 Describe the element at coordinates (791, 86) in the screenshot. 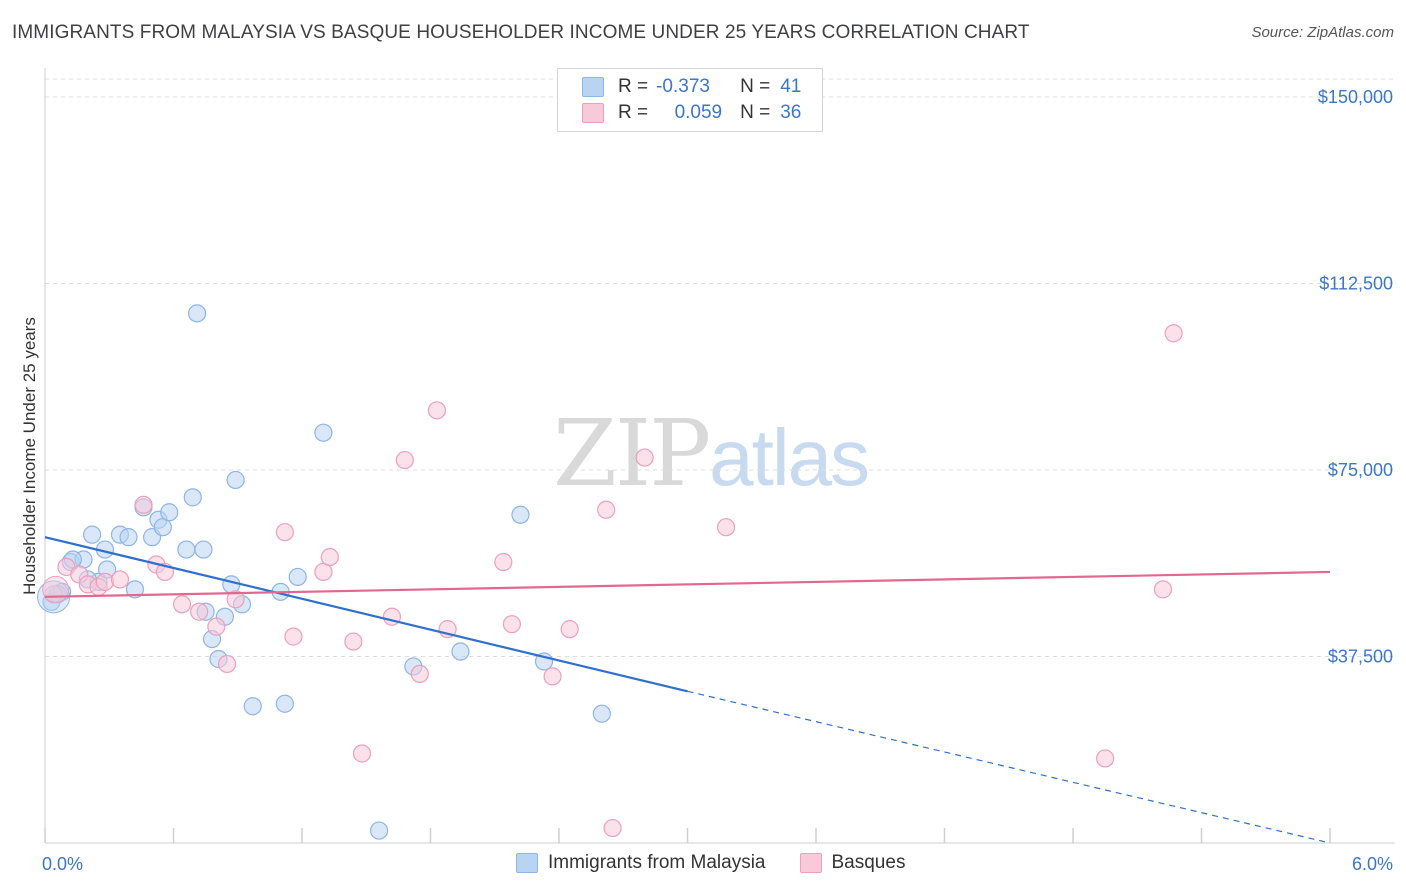

I see `legend-n-value: 41` at that location.